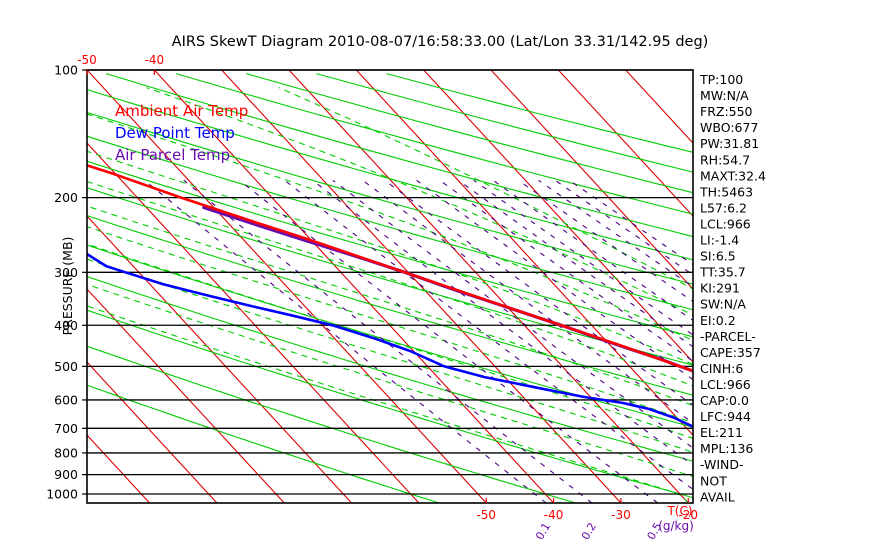 The image size is (870, 560). What do you see at coordinates (724, 95) in the screenshot?
I see `info-entry-2: MW:N/A` at bounding box center [724, 95].